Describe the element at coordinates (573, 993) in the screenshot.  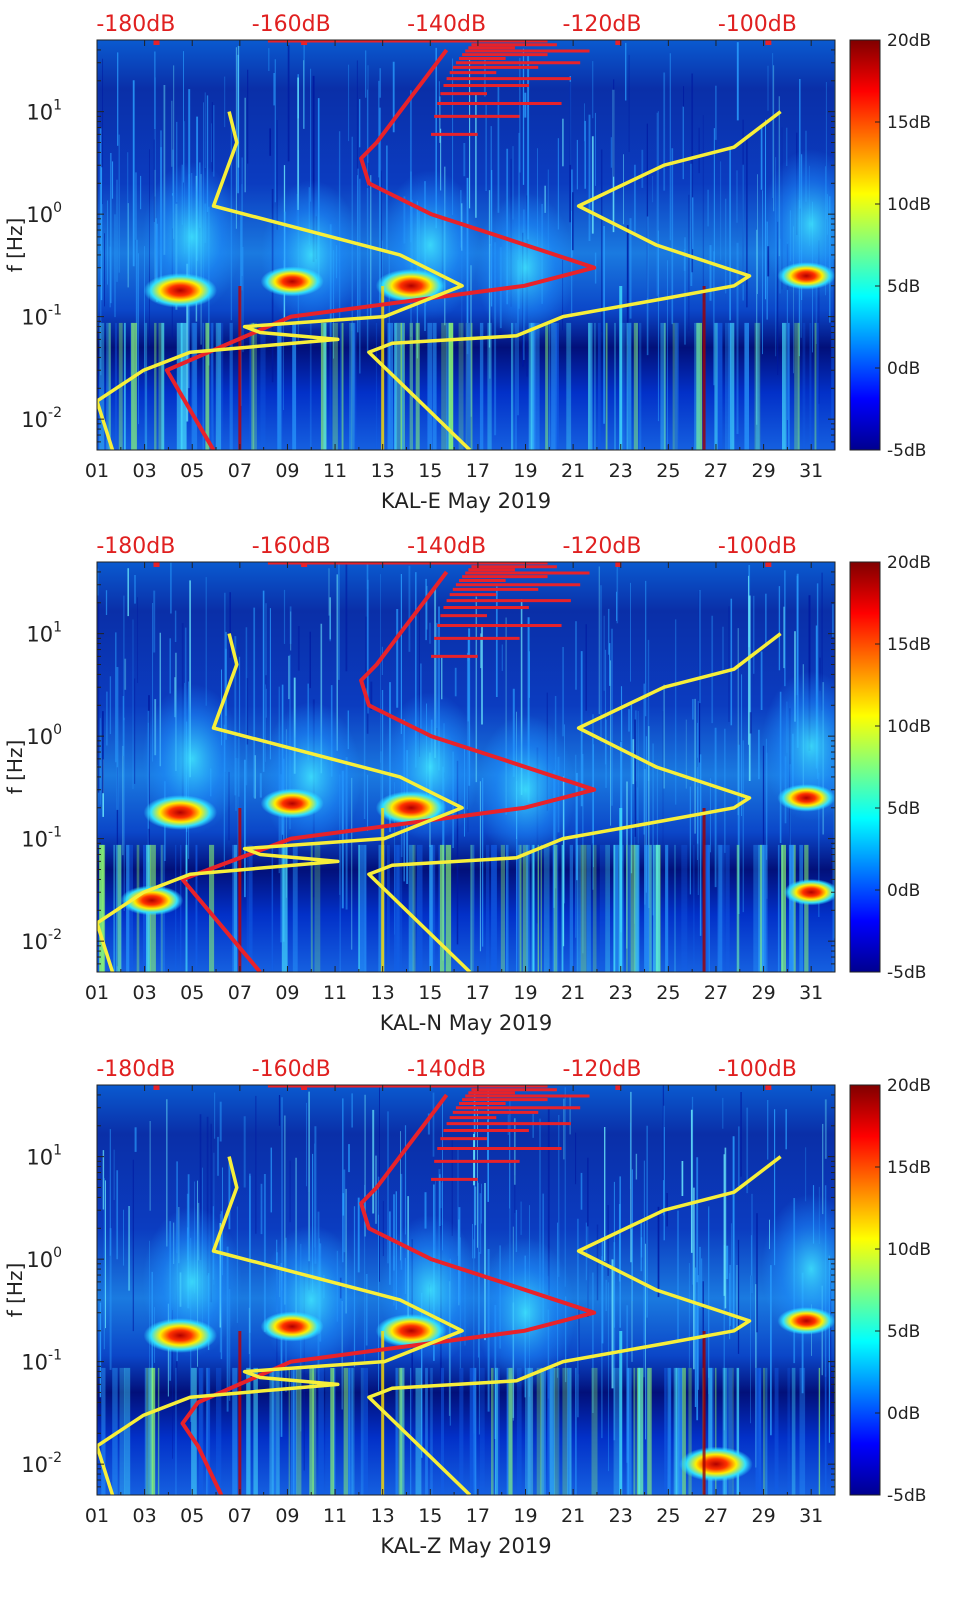
I see `x-tick-label: 21` at that location.